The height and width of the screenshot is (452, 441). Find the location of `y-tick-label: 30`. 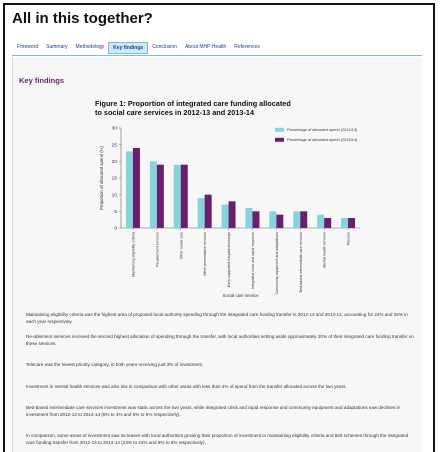

y-tick-label: 30 is located at coordinates (115, 129).